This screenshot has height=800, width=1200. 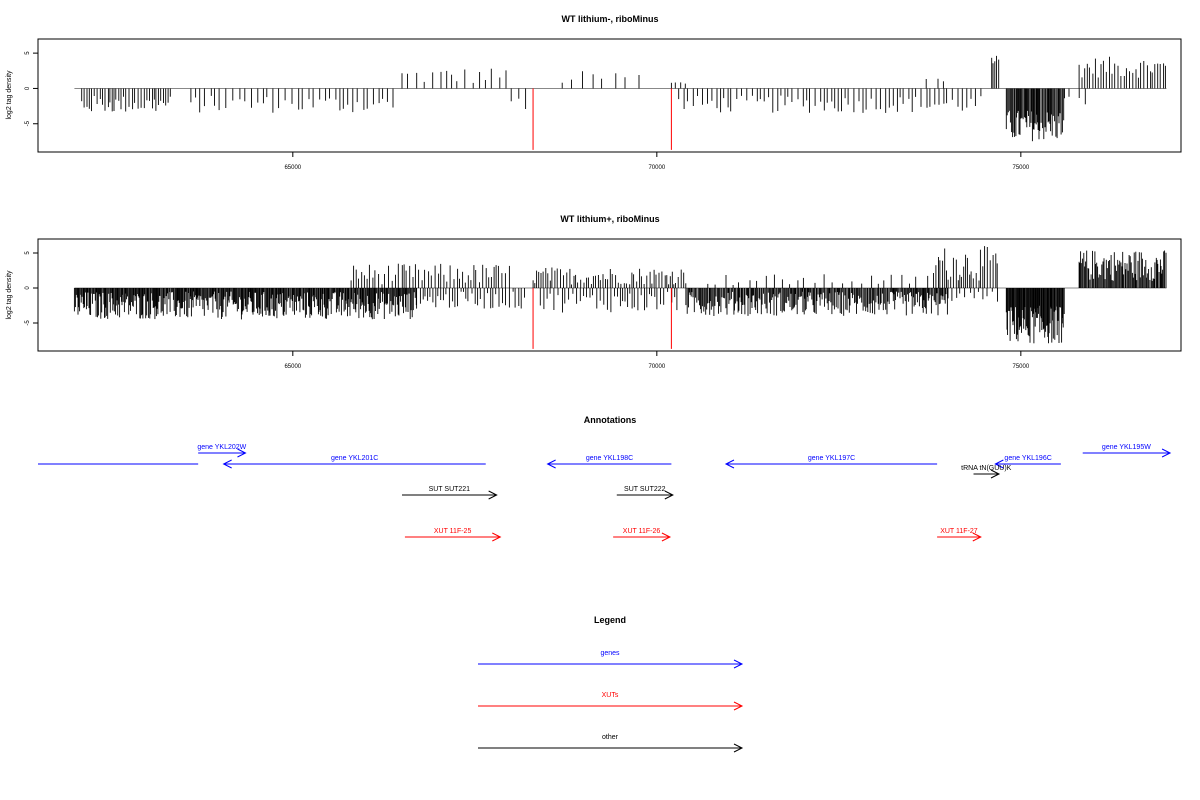 I want to click on legend: Legend genes XUTs other, so click(x=611, y=684).